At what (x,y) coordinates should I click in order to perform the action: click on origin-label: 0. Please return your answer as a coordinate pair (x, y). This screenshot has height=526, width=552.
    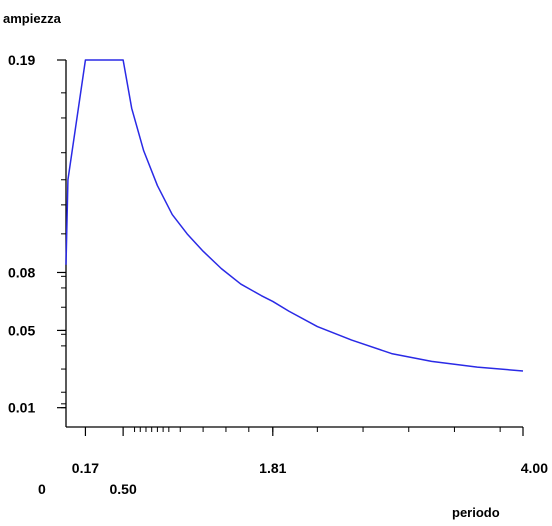
    Looking at the image, I should click on (42, 489).